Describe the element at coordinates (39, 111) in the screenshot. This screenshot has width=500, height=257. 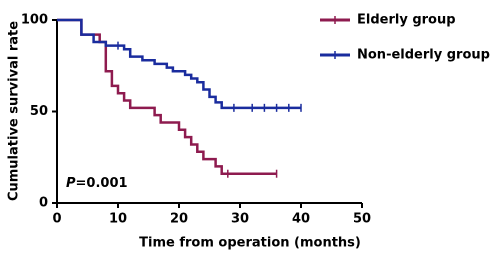
I see `y-tick-label: 50` at that location.